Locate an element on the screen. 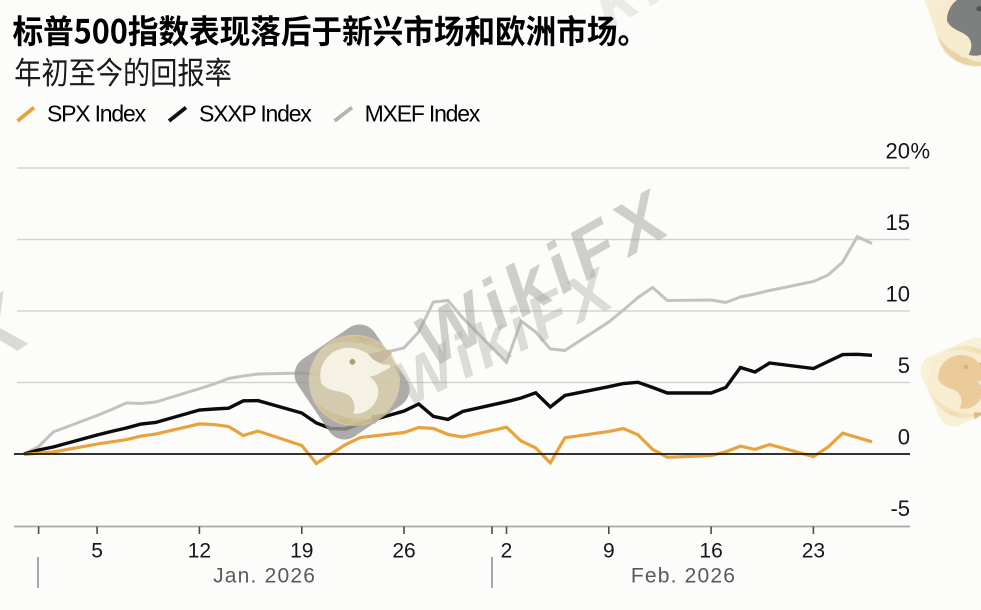  svg-text: 20 is located at coordinates (898, 151).